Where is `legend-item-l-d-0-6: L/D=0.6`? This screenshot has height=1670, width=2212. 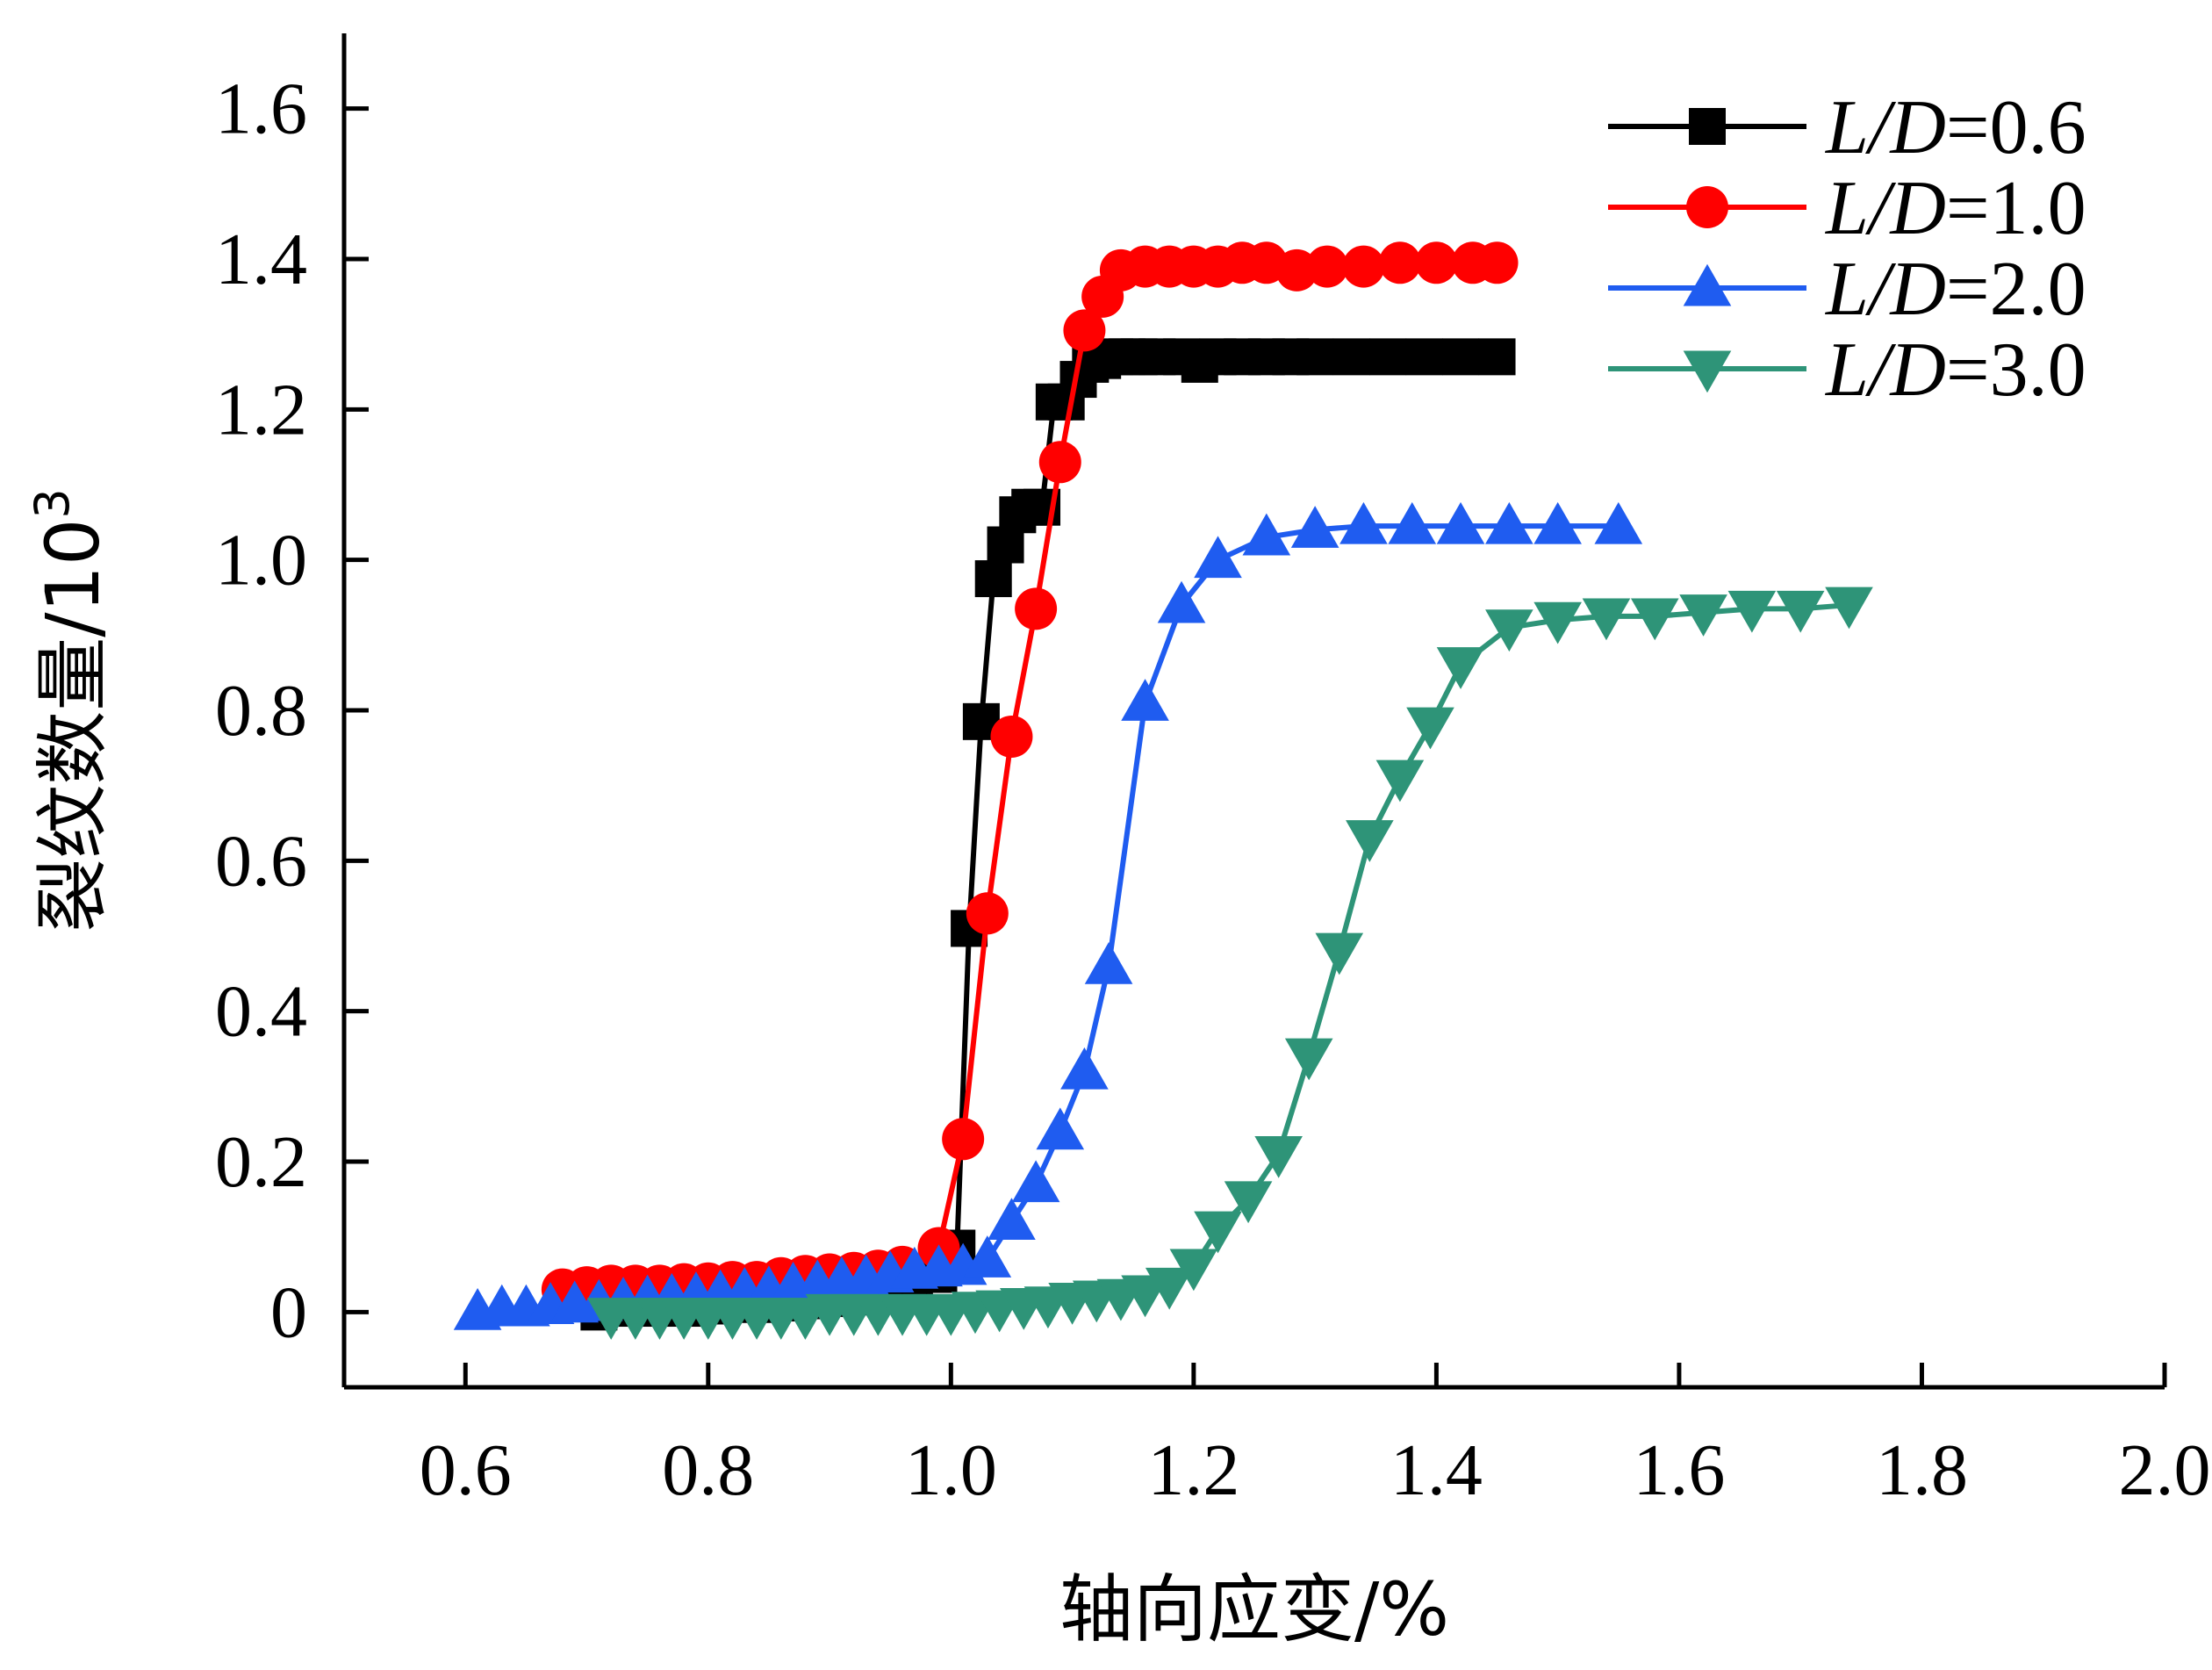
legend-item-l-d-0-6: L/D=0.6 is located at coordinates (1847, 127).